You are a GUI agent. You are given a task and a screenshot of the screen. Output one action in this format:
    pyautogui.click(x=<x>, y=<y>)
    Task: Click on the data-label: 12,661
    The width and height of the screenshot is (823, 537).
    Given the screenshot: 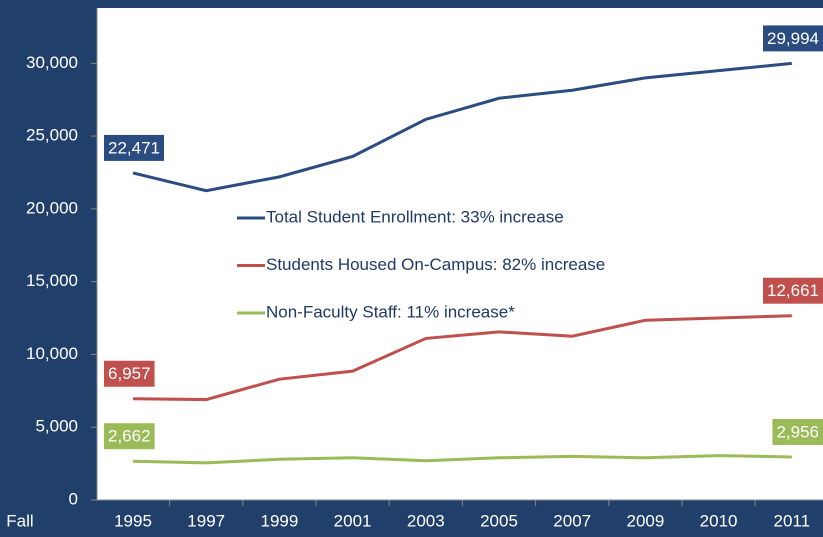 What is the action you would take?
    pyautogui.click(x=793, y=290)
    